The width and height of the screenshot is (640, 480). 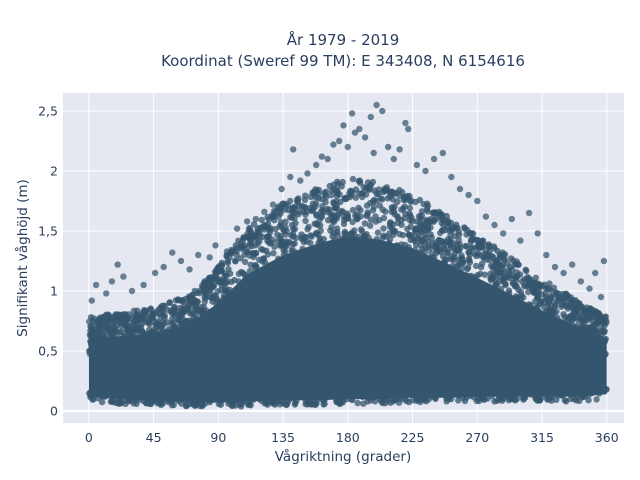 I want to click on y-tick-labels: 0 0,5 1 1,5 2 2,5, so click(x=48, y=261).